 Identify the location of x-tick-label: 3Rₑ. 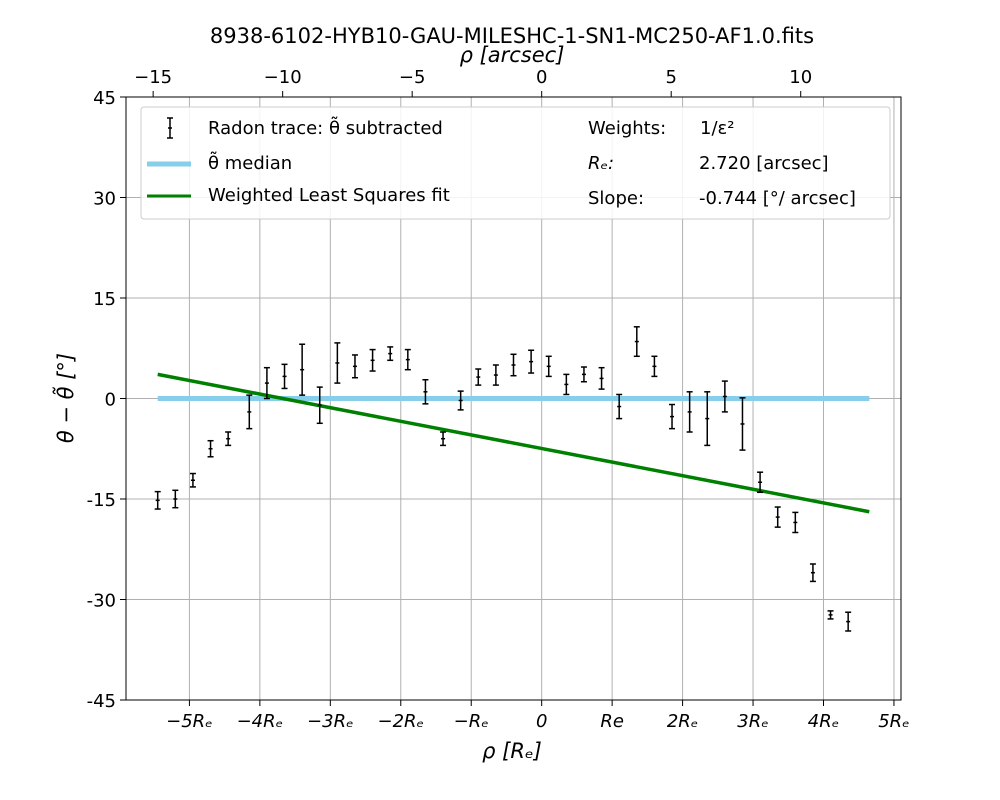
(752, 721).